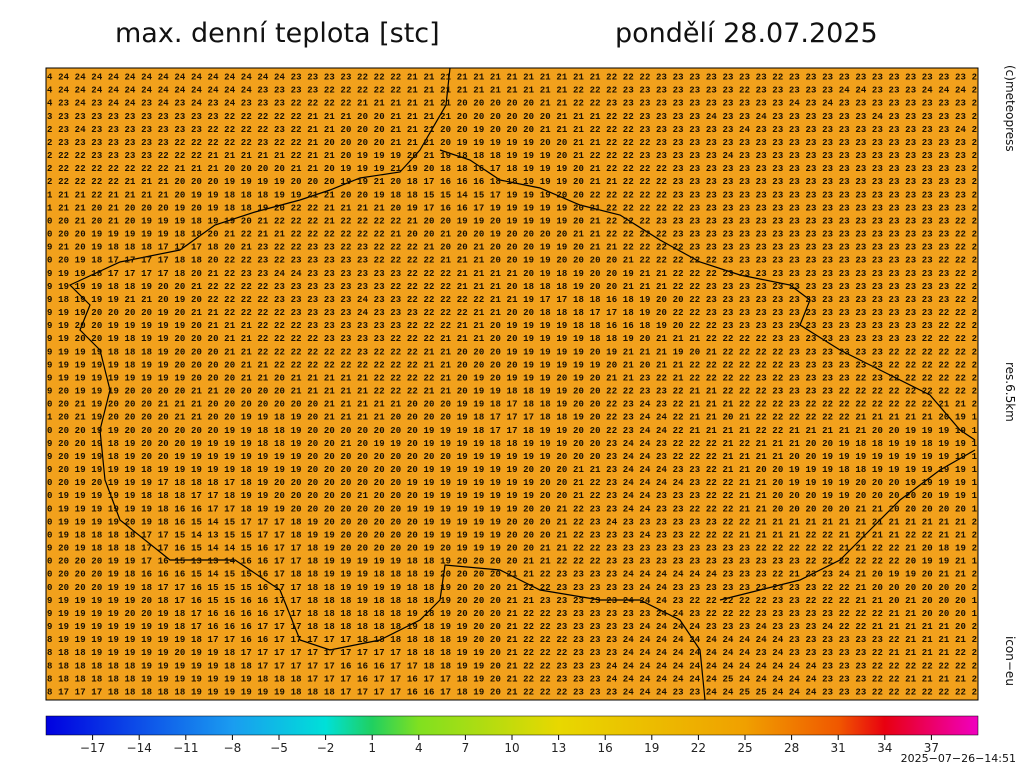  I want to click on tick-label: 28, so click(791, 748).